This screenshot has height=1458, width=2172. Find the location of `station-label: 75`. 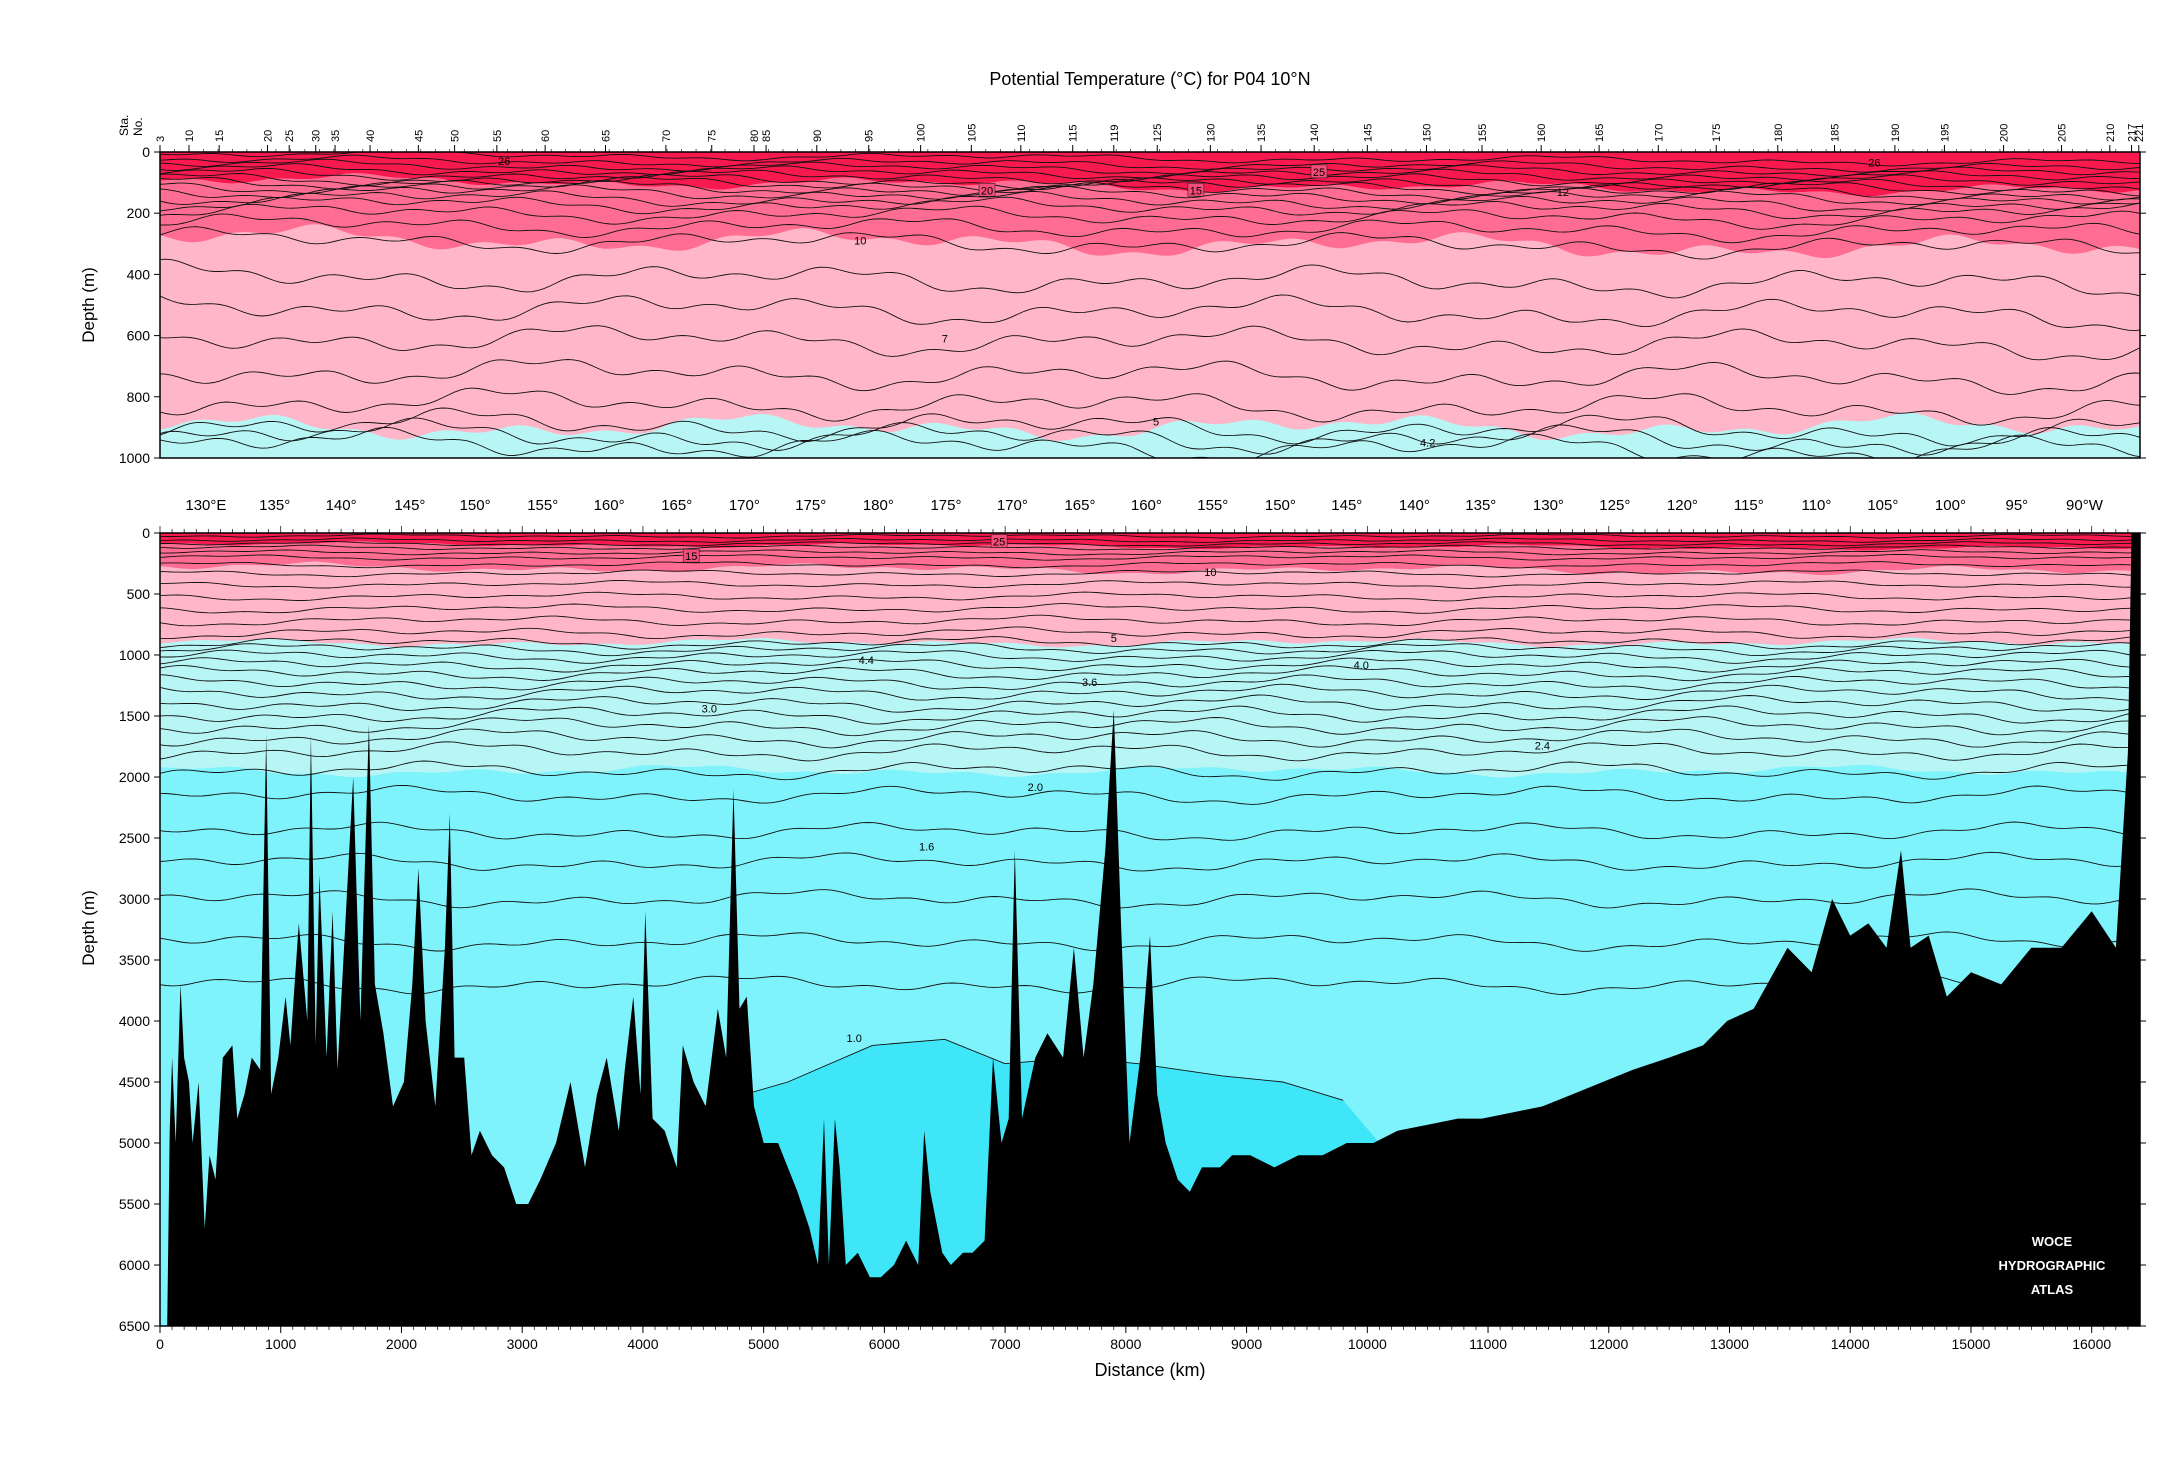

station-label: 75 is located at coordinates (713, 136).